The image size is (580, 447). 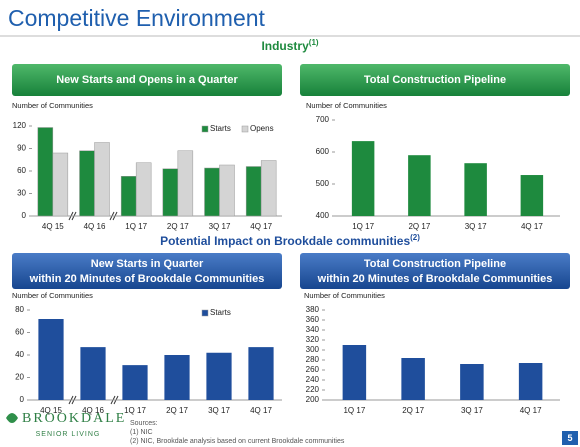 I want to click on legend-label: Opens, so click(x=262, y=128).